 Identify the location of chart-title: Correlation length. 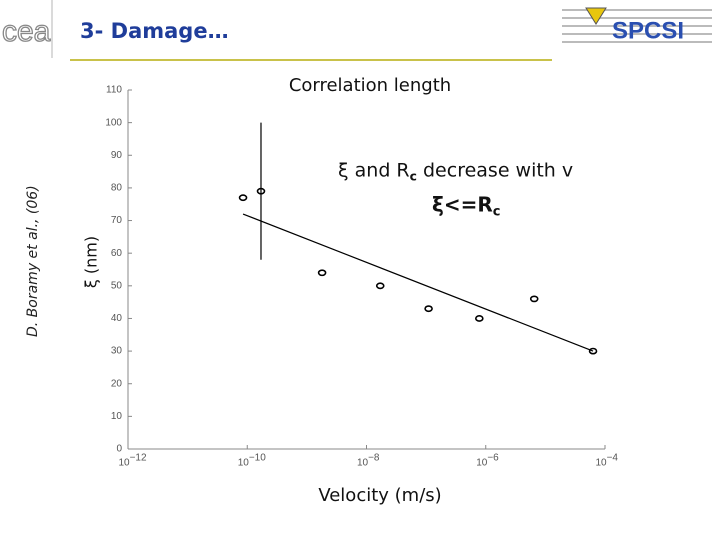
(370, 85).